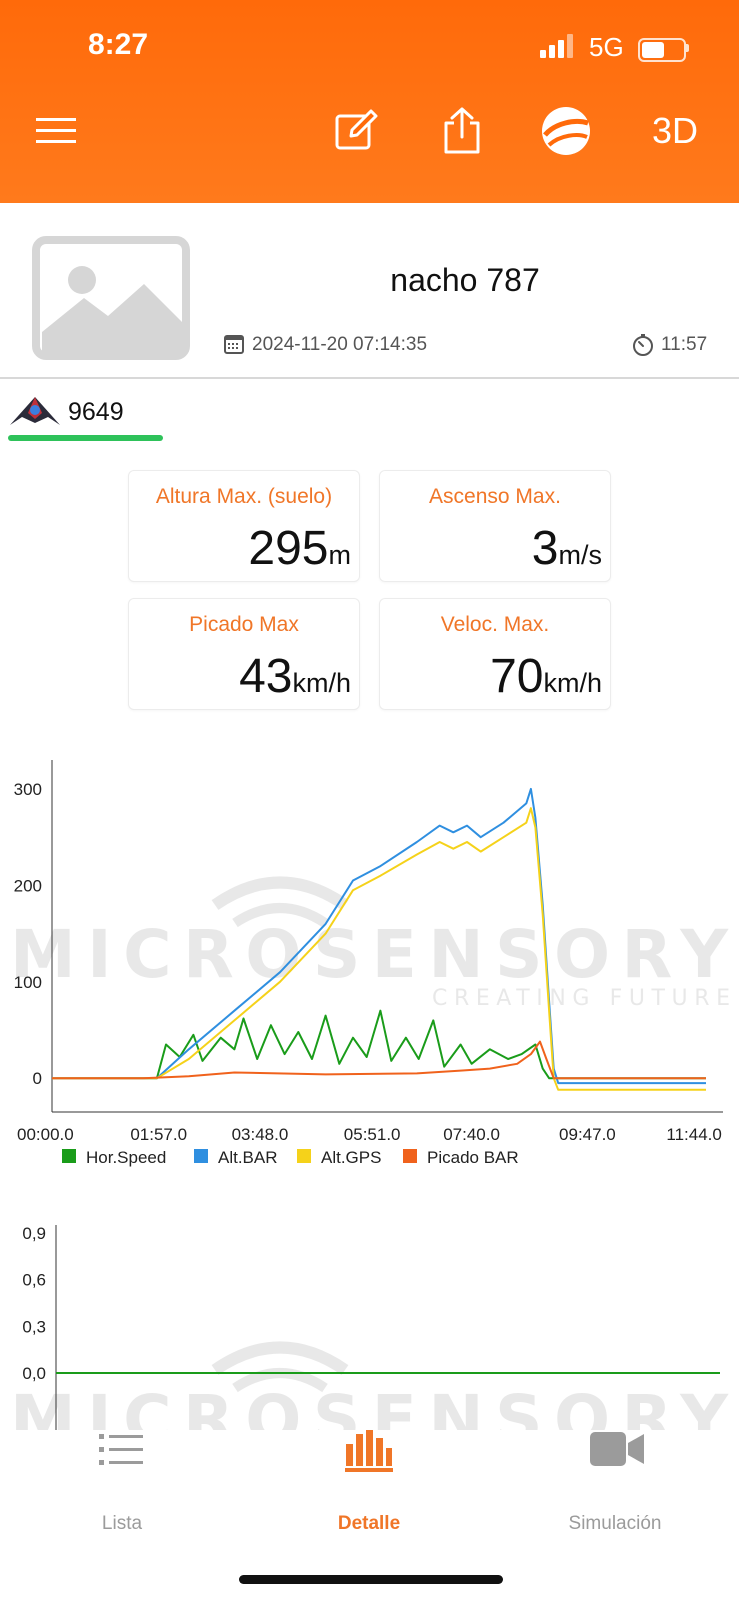  Describe the element at coordinates (587, 1134) in the screenshot. I see `x-tick-label: 09:47.0` at that location.